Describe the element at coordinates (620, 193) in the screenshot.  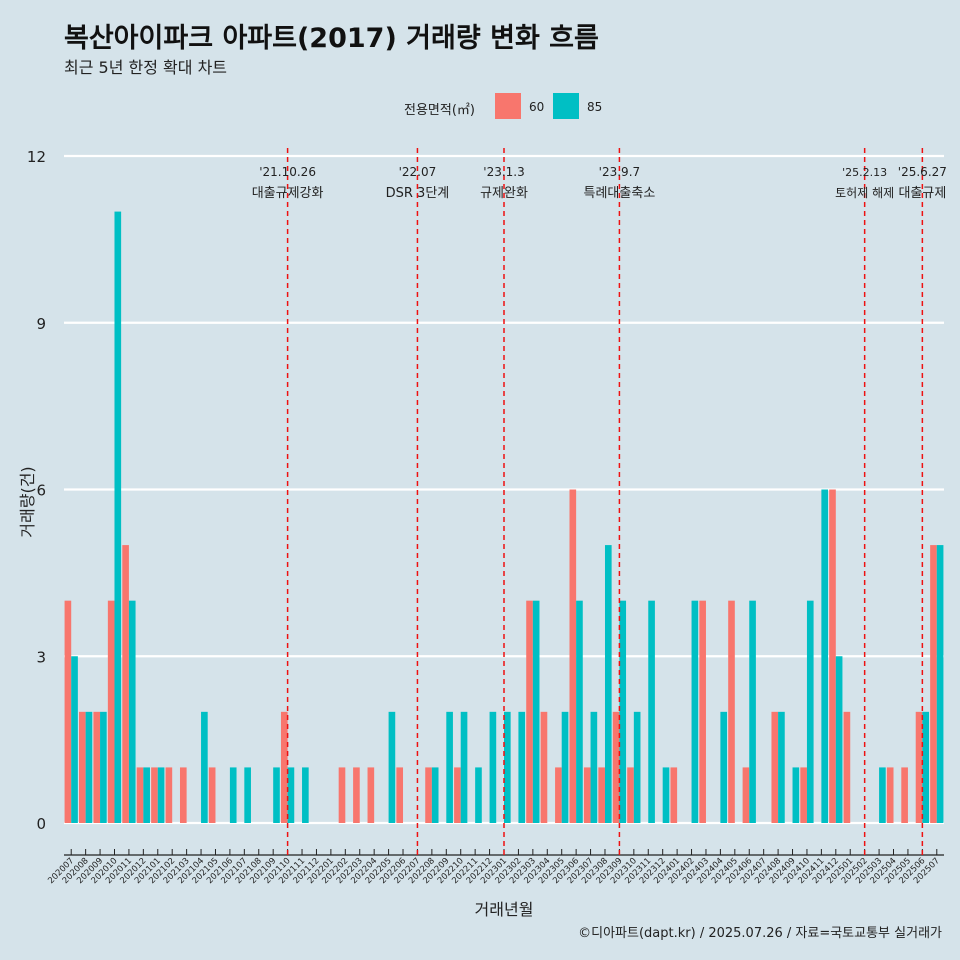
I see `event-text-label: 특례대출축소` at that location.